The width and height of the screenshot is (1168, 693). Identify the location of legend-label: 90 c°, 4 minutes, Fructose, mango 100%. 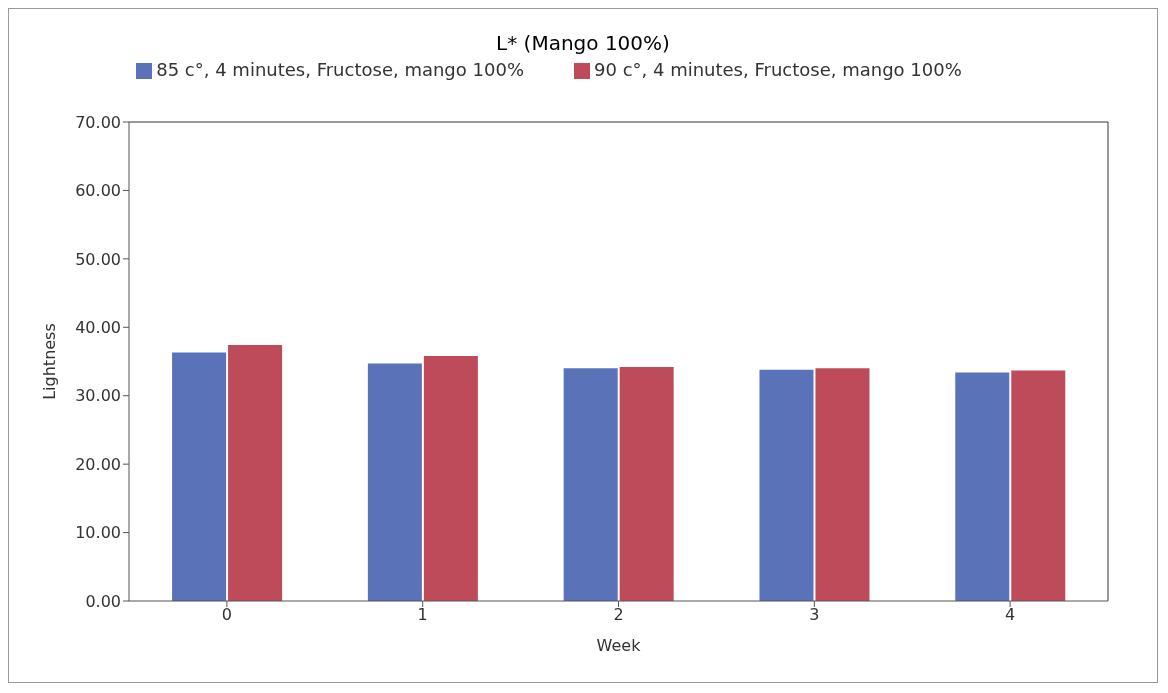
(778, 69).